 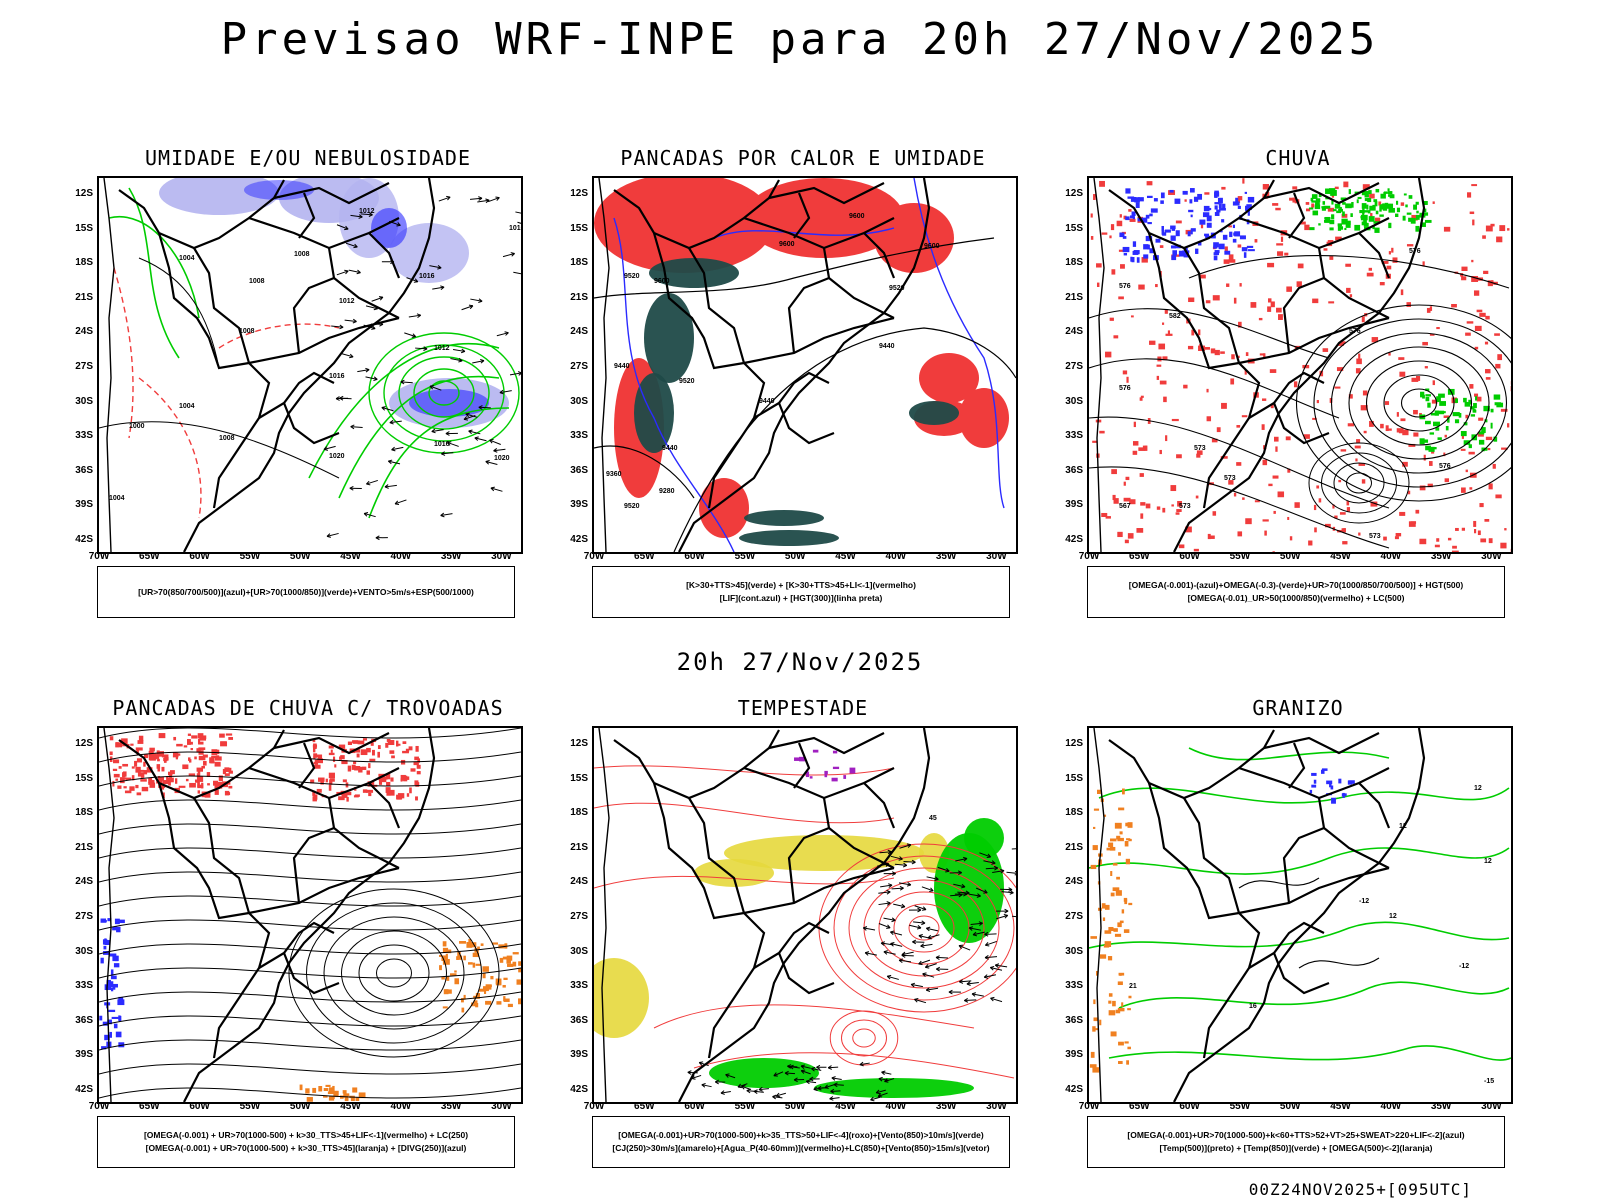 I want to click on contour-label: 576, so click(x=1125, y=388).